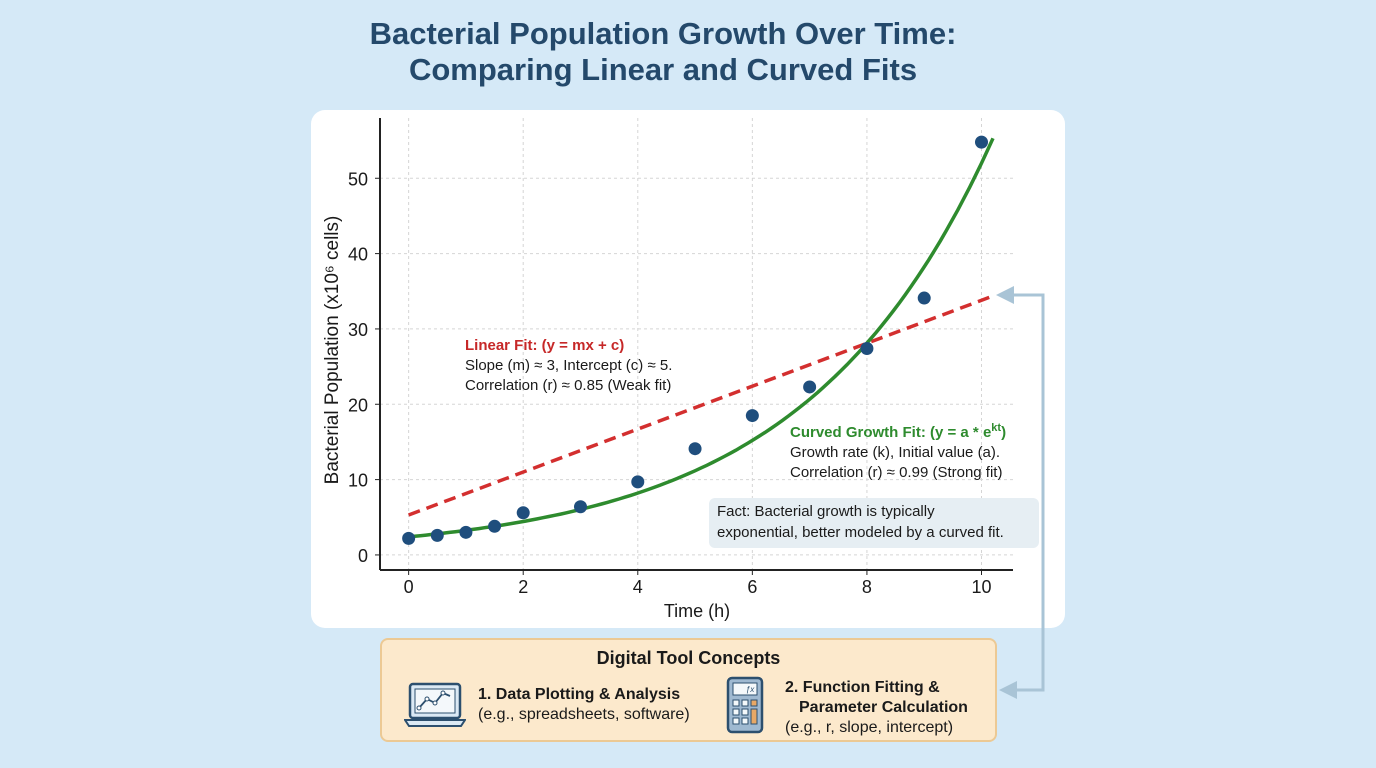 The width and height of the screenshot is (1376, 768). I want to click on x-tick-label: 4, so click(638, 587).